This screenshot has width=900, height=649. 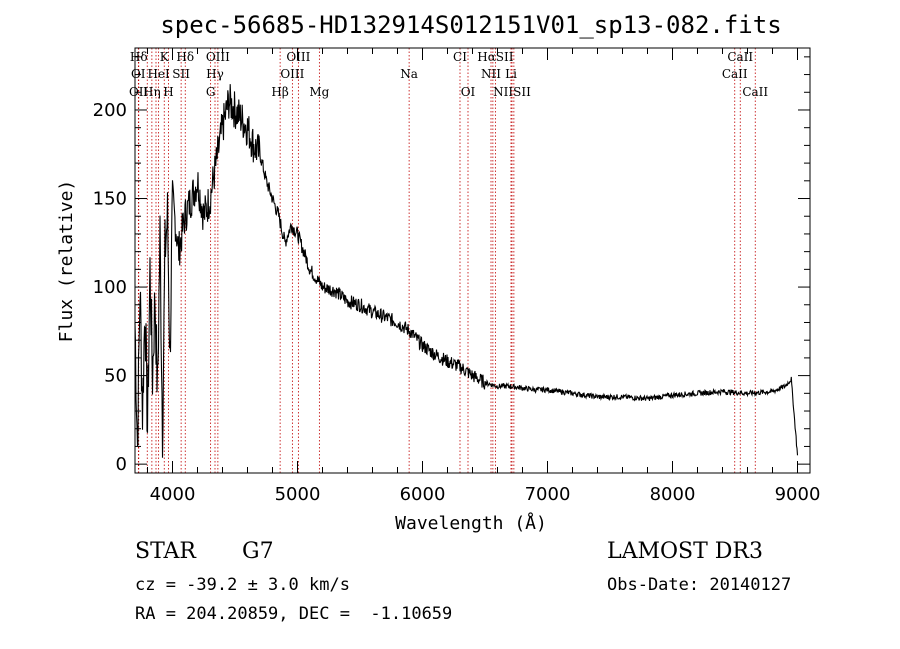 What do you see at coordinates (460, 57) in the screenshot?
I see `spectral-line-label: CI` at bounding box center [460, 57].